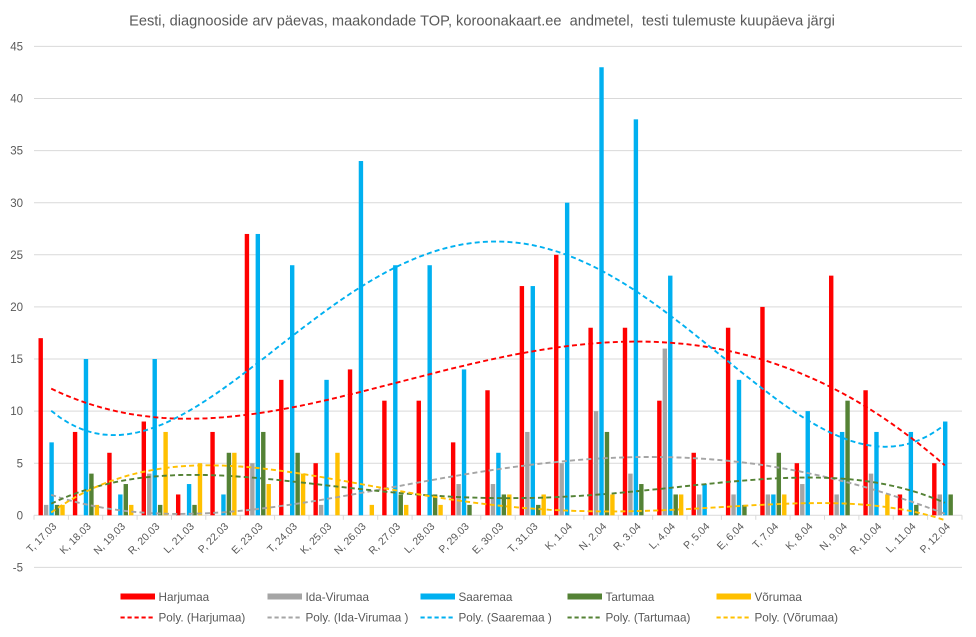 The height and width of the screenshot is (637, 976). Describe the element at coordinates (797, 618) in the screenshot. I see `svg-text: Poly. (Võrumaa)` at that location.